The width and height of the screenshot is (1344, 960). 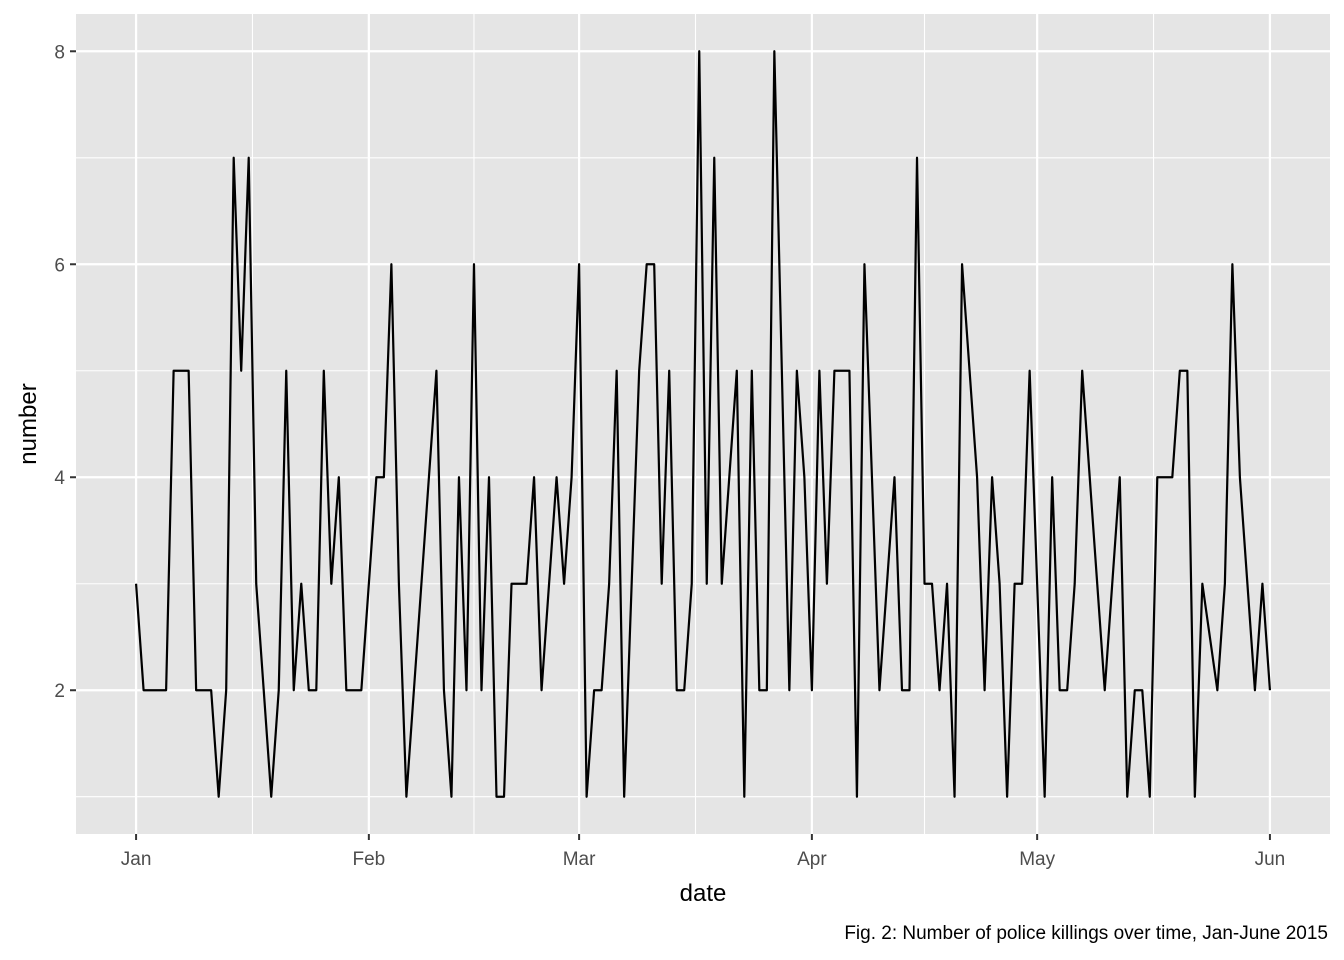 I want to click on y-tick-label: 4, so click(x=59, y=478).